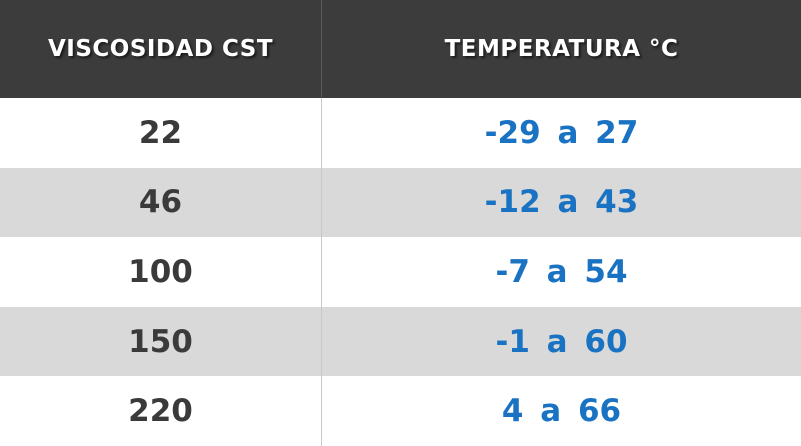 The image size is (801, 446). Describe the element at coordinates (161, 341) in the screenshot. I see `viscosity-cell: 150` at that location.